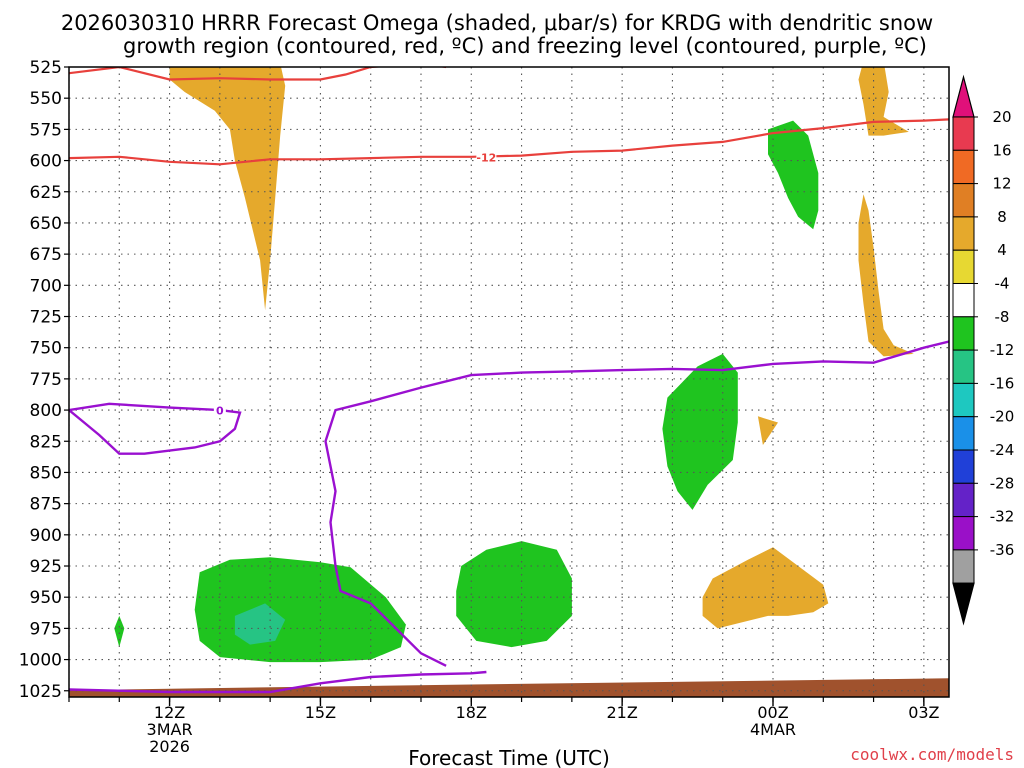 The width and height of the screenshot is (1024, 768). What do you see at coordinates (509, 757) in the screenshot?
I see `x-axis-label: Forecast Time (UTC)` at bounding box center [509, 757].